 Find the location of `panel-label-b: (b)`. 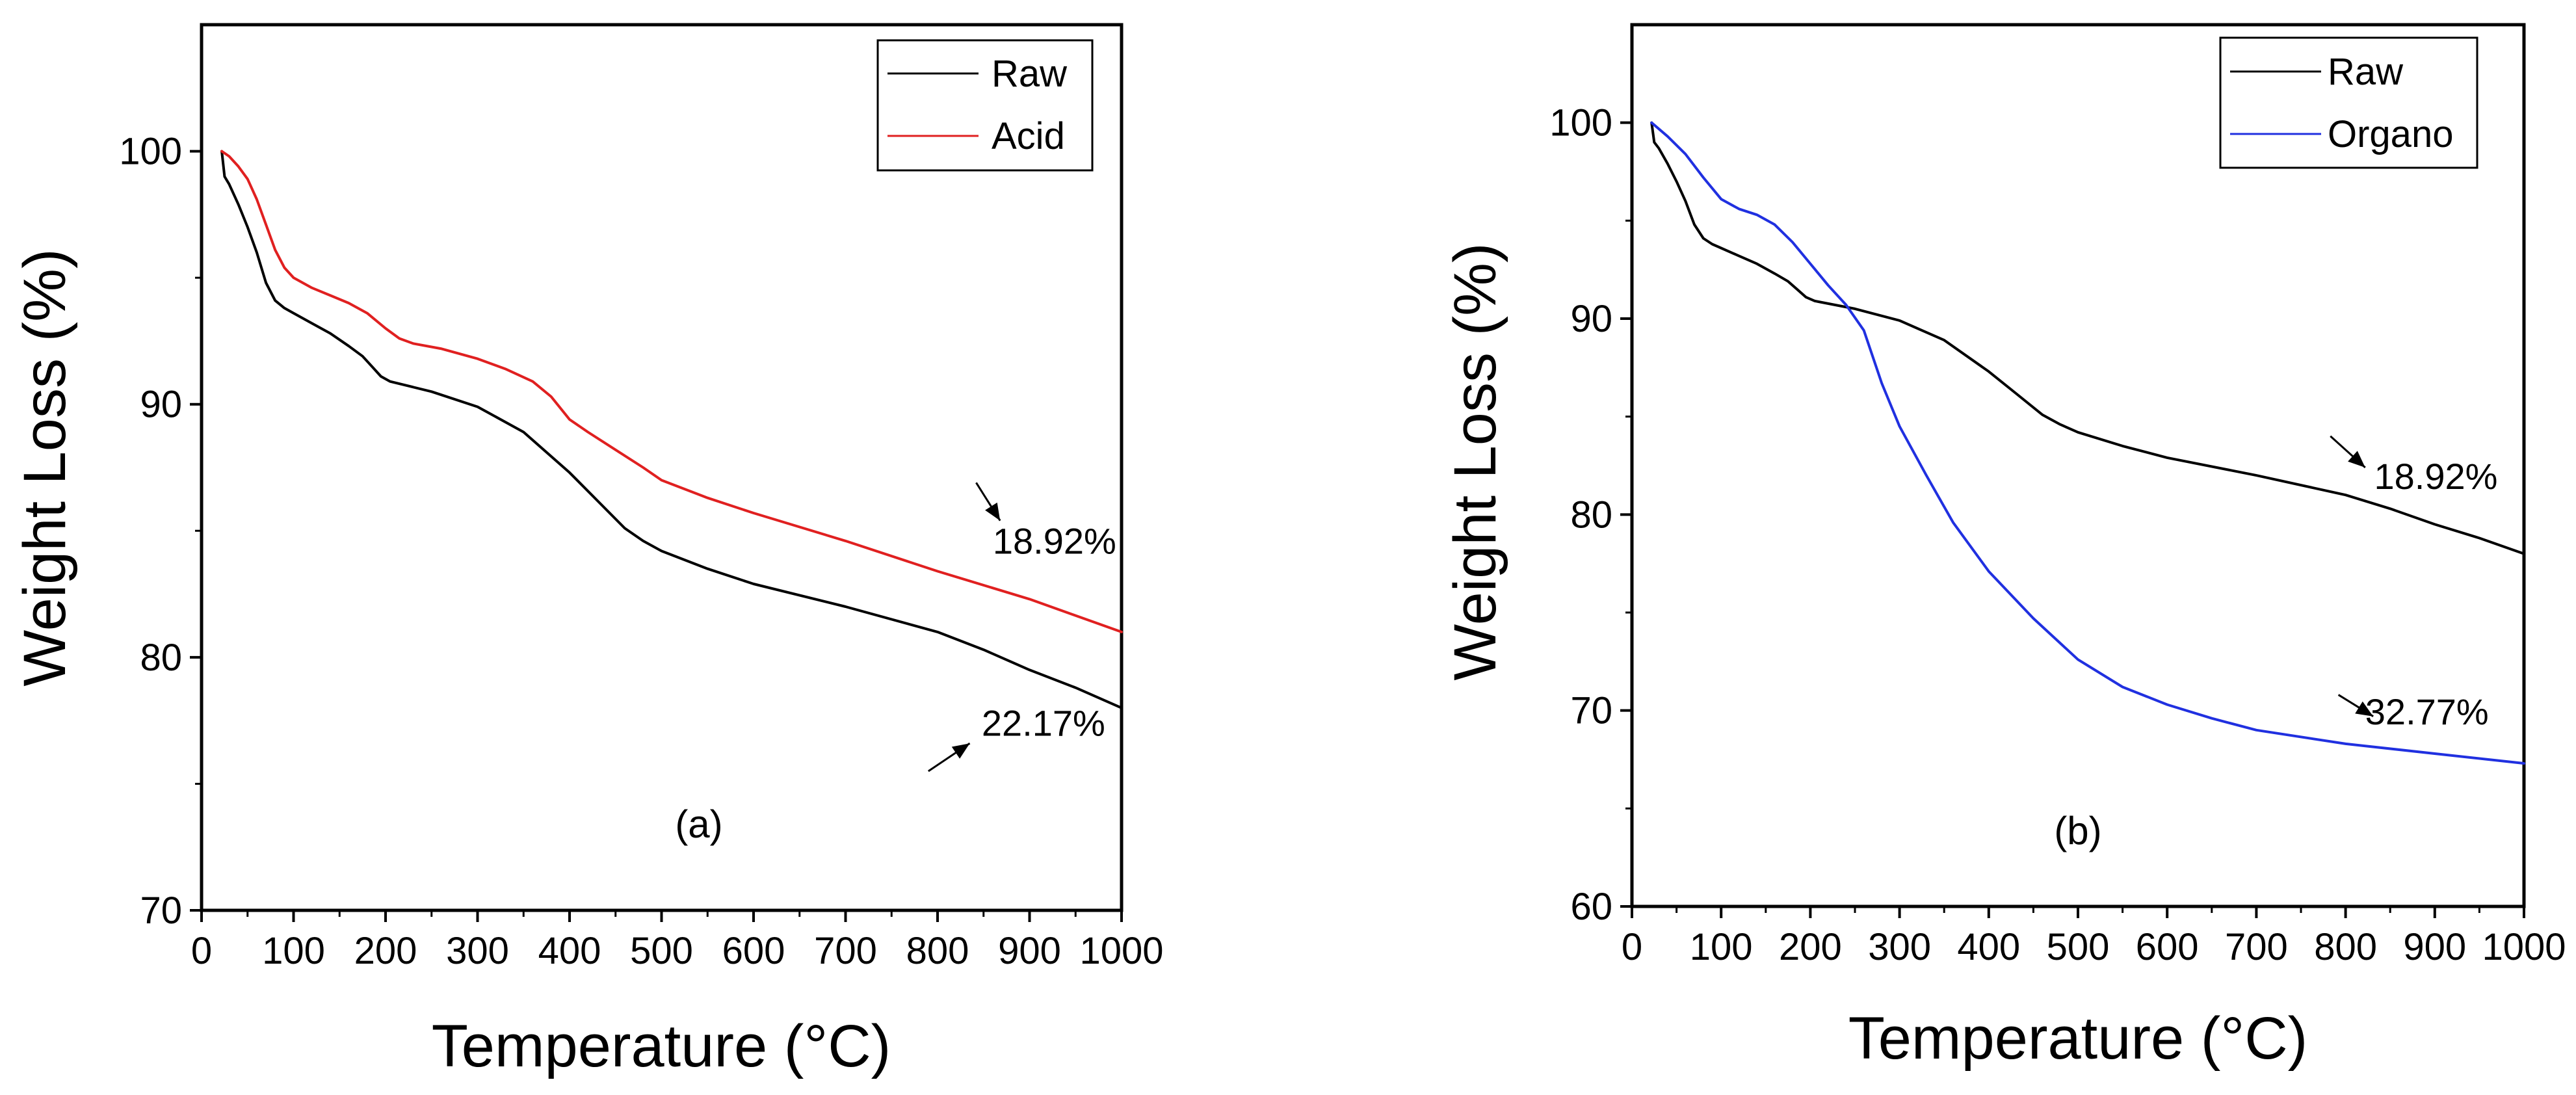

panel-label-b: (b) is located at coordinates (2077, 831).